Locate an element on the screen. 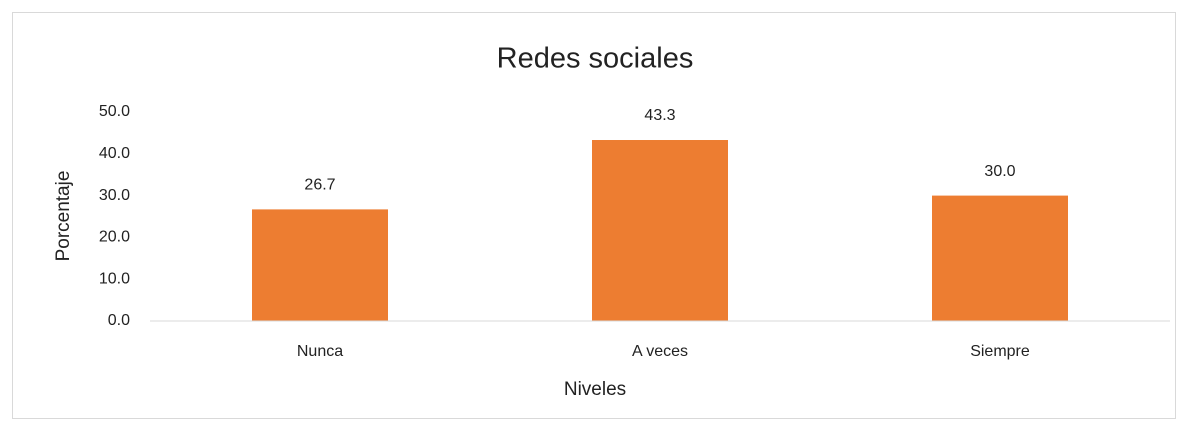 The image size is (1184, 430). y-tick-label: 0.0 is located at coordinates (119, 320).